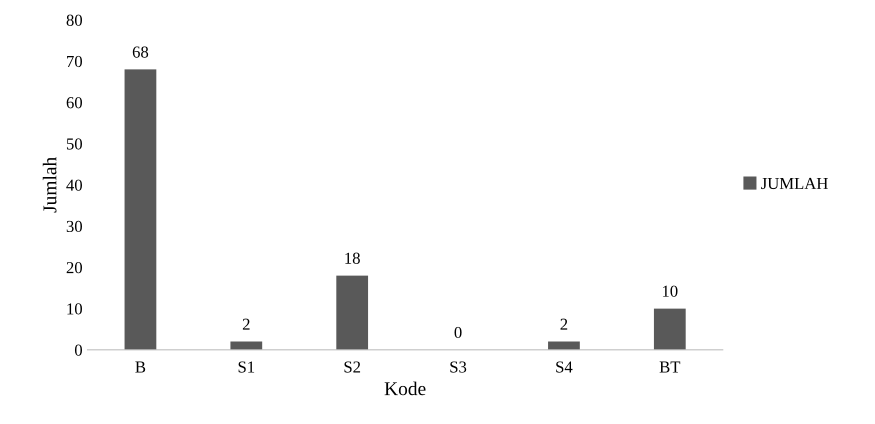 The height and width of the screenshot is (424, 875). I want to click on y-tick-label: 70, so click(74, 62).